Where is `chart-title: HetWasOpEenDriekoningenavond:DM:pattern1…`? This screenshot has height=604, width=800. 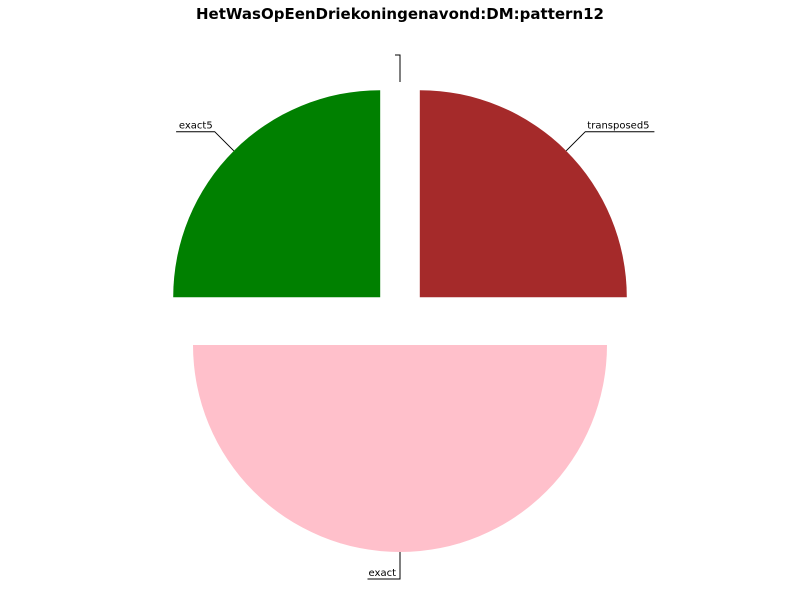
chart-title: HetWasOpEenDriekoningenavond:DM:pattern1… is located at coordinates (400, 14).